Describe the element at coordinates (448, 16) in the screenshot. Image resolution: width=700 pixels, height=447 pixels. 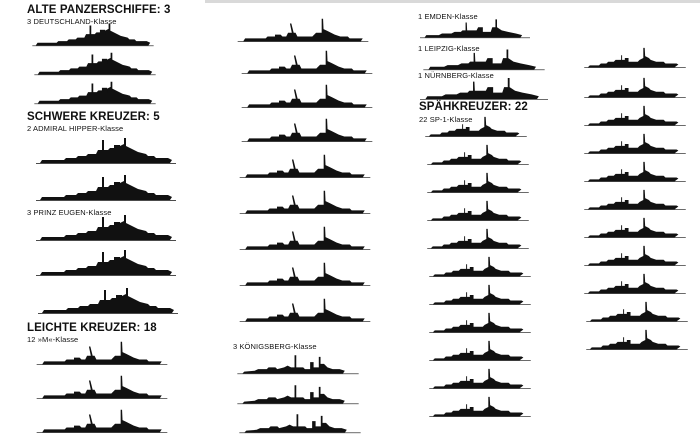
I see `label-emden-klasse: 1 EMDEN-Klasse` at that location.